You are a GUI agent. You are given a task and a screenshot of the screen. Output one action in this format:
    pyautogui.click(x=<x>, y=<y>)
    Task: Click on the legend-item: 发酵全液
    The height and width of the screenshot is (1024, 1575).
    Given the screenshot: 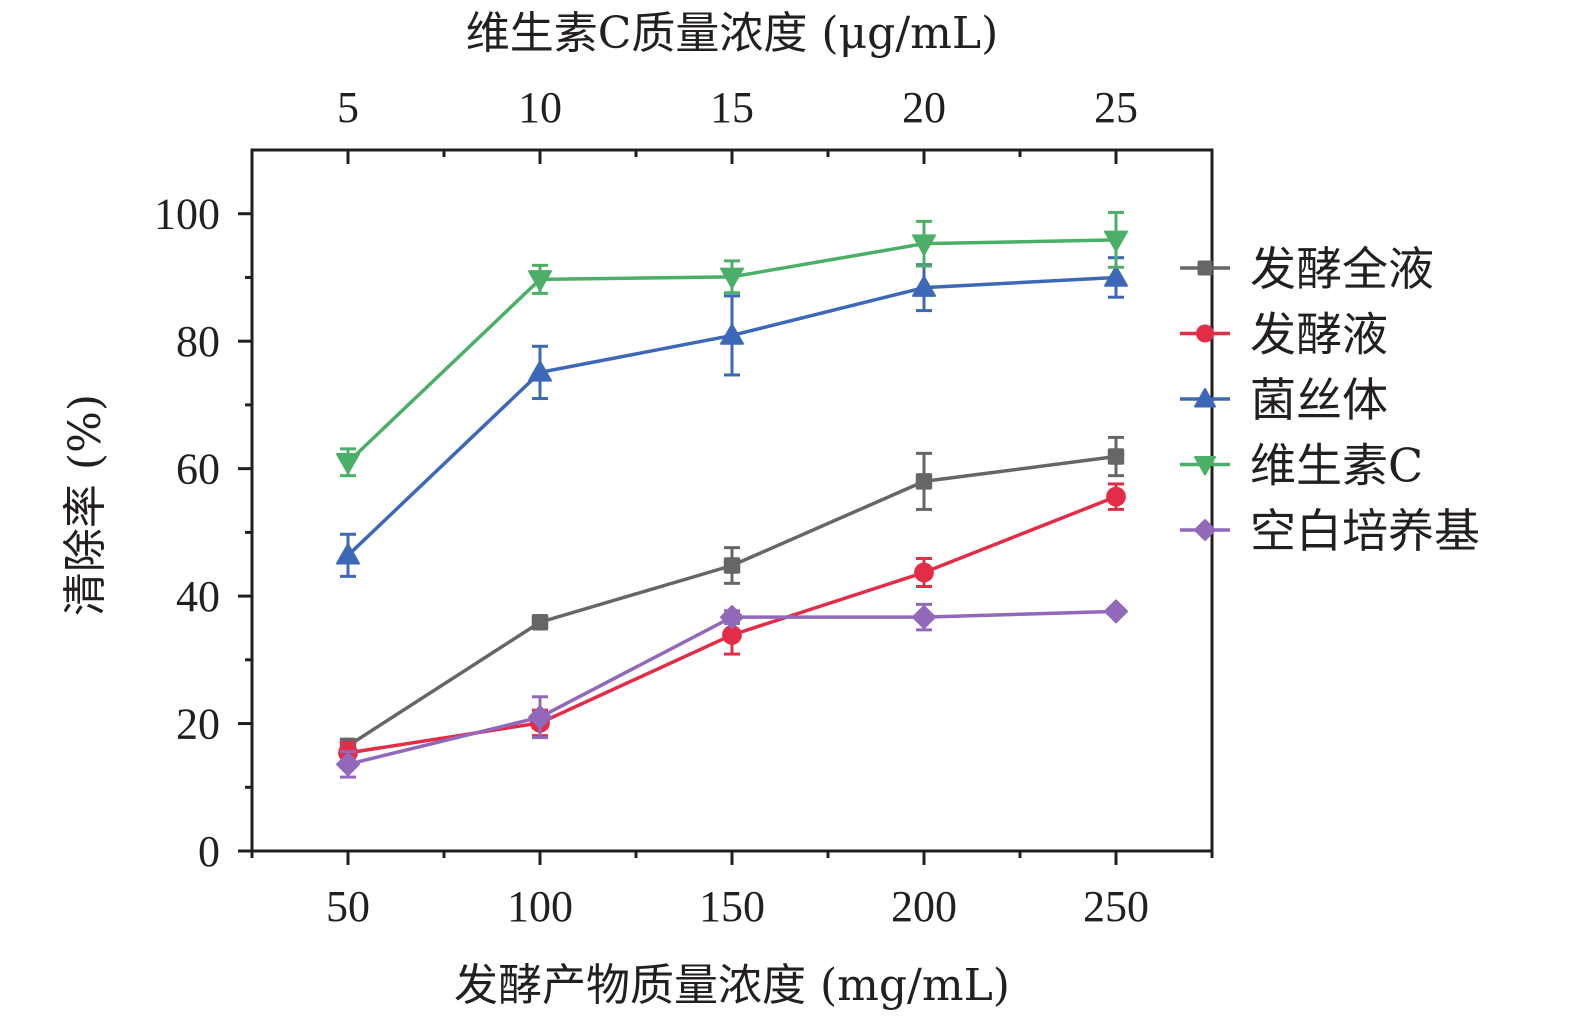 What is the action you would take?
    pyautogui.click(x=1307, y=269)
    